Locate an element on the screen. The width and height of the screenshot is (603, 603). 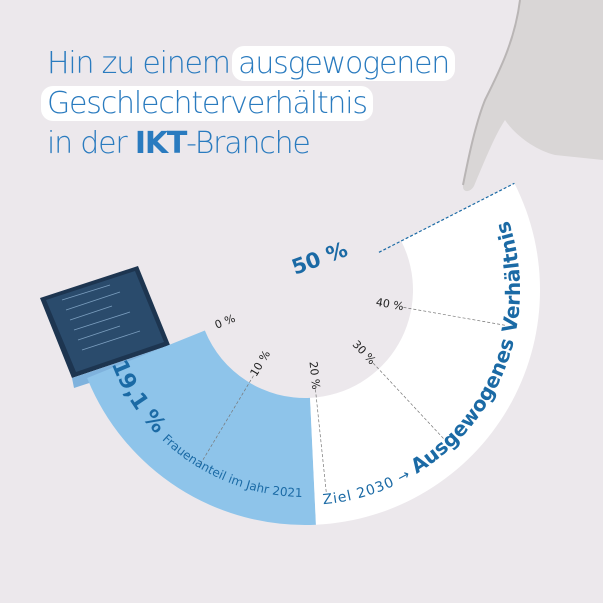
current-share-bar is located at coordinates (201, 427).